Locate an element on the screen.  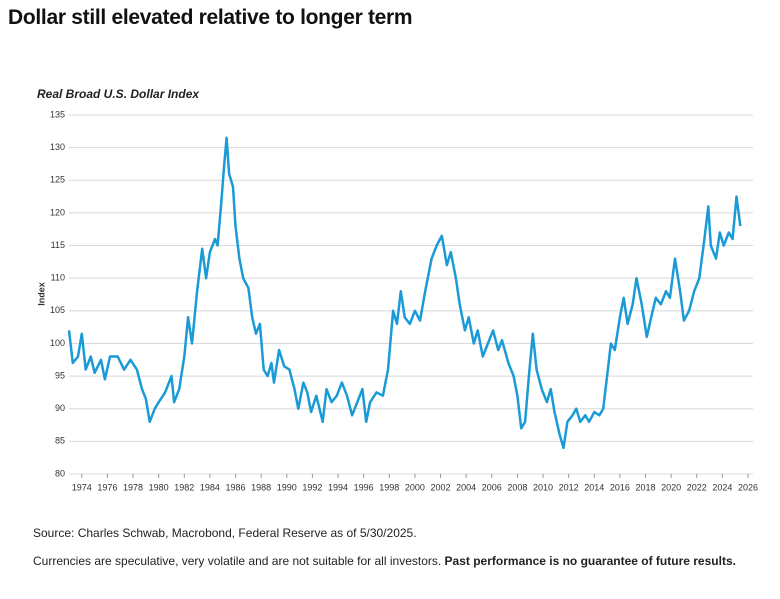
x-tick-label: 2008 is located at coordinates (517, 487).